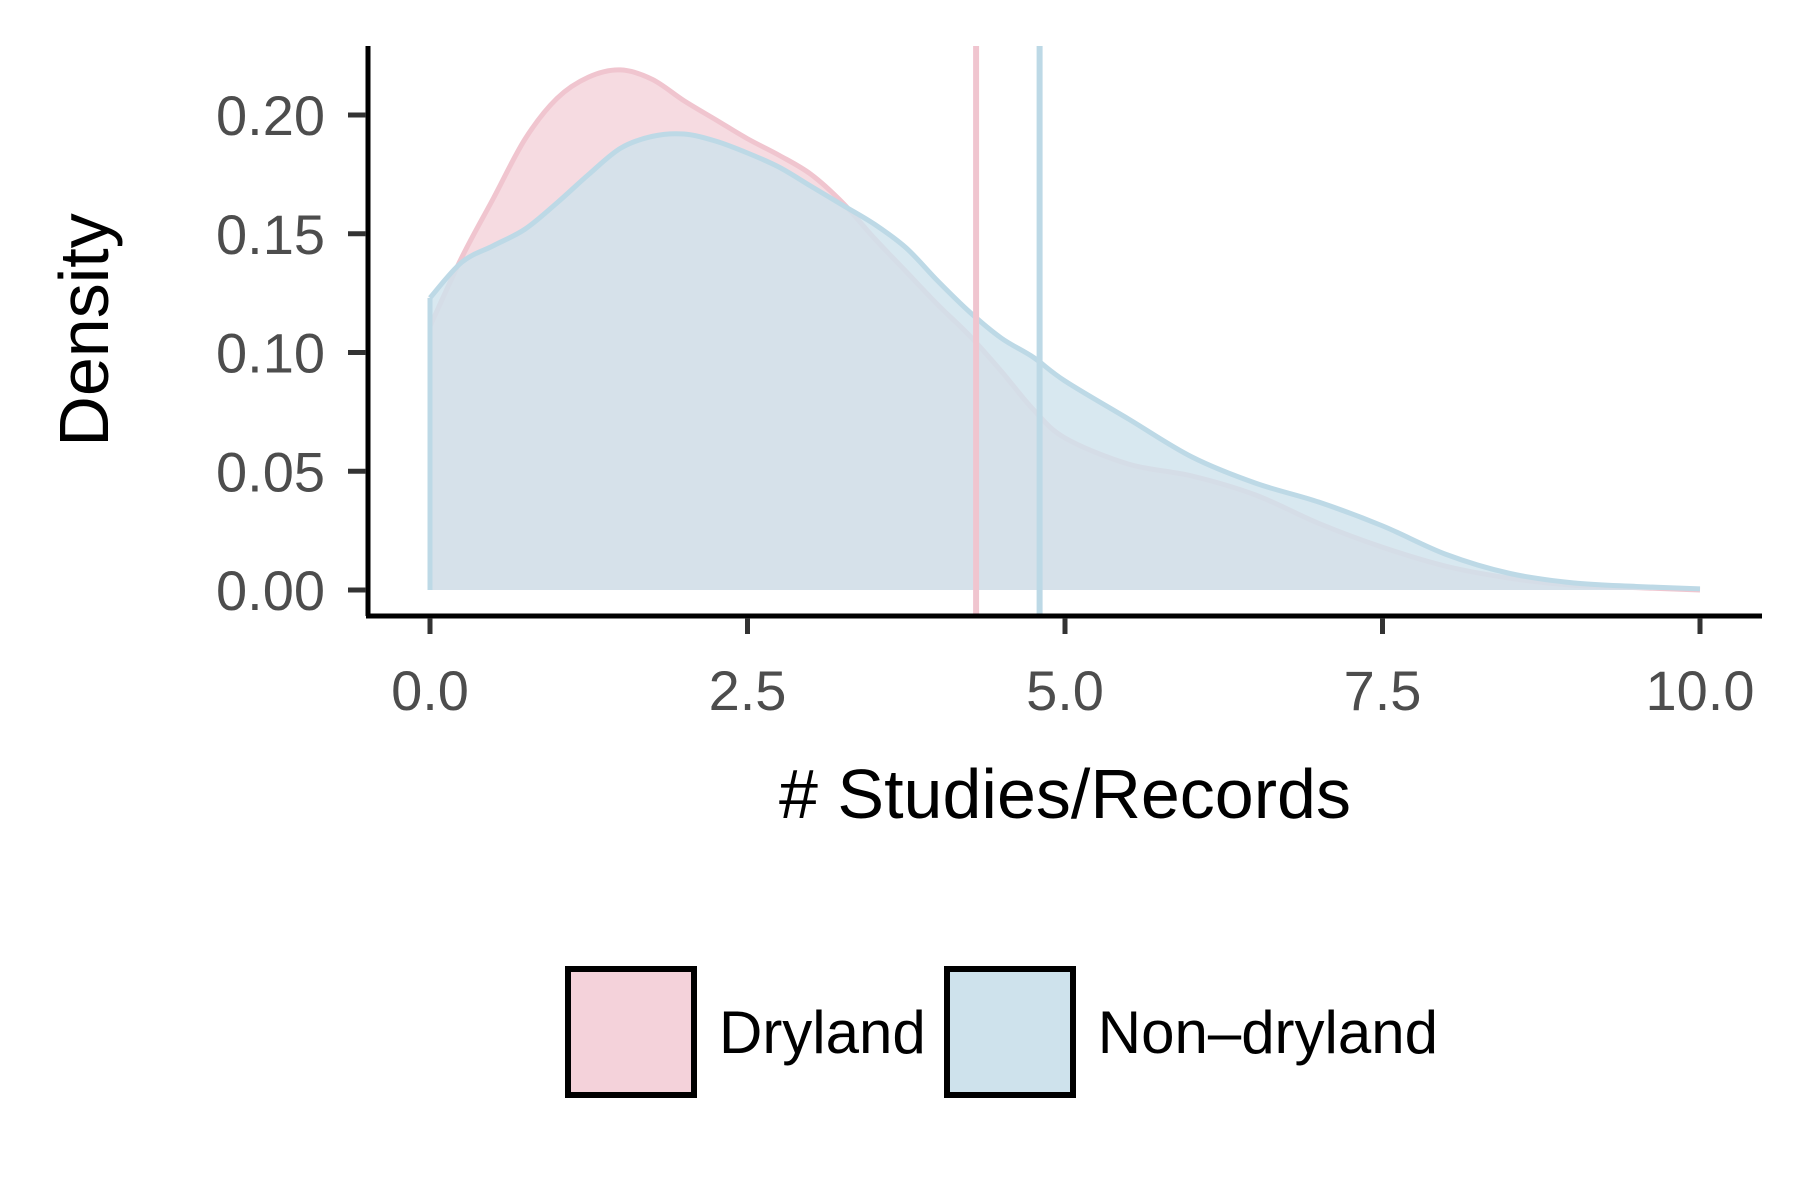 The height and width of the screenshot is (1200, 1800). What do you see at coordinates (1065, 690) in the screenshot?
I see `x-tick-label: 5.0` at bounding box center [1065, 690].